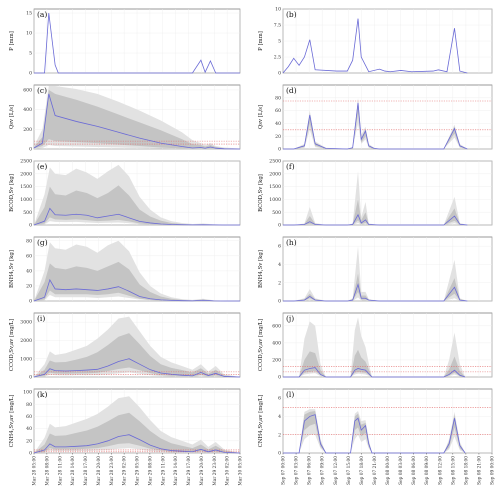 The width and height of the screenshot is (500, 496). I want to click on panel-label: (e), so click(42, 166).